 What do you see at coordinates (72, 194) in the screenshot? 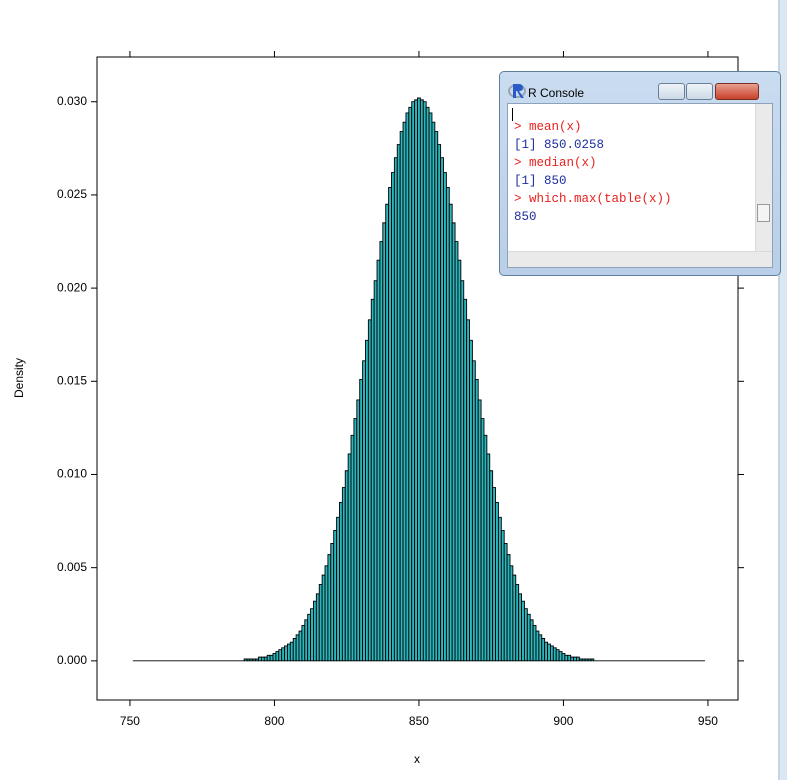
I see `y-tick-label: 0.025` at bounding box center [72, 194].